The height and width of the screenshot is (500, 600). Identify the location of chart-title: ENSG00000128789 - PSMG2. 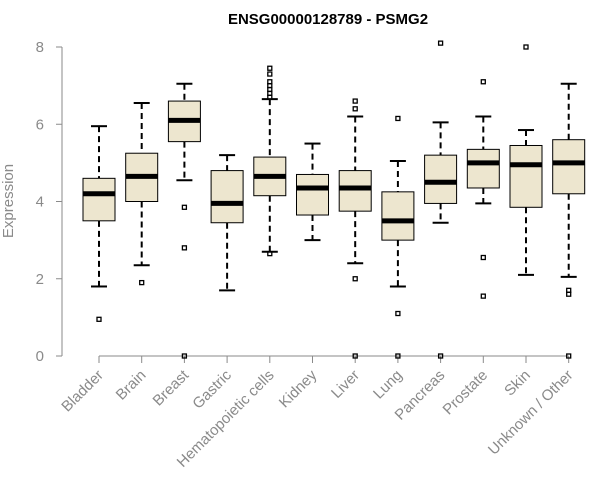
(328, 19).